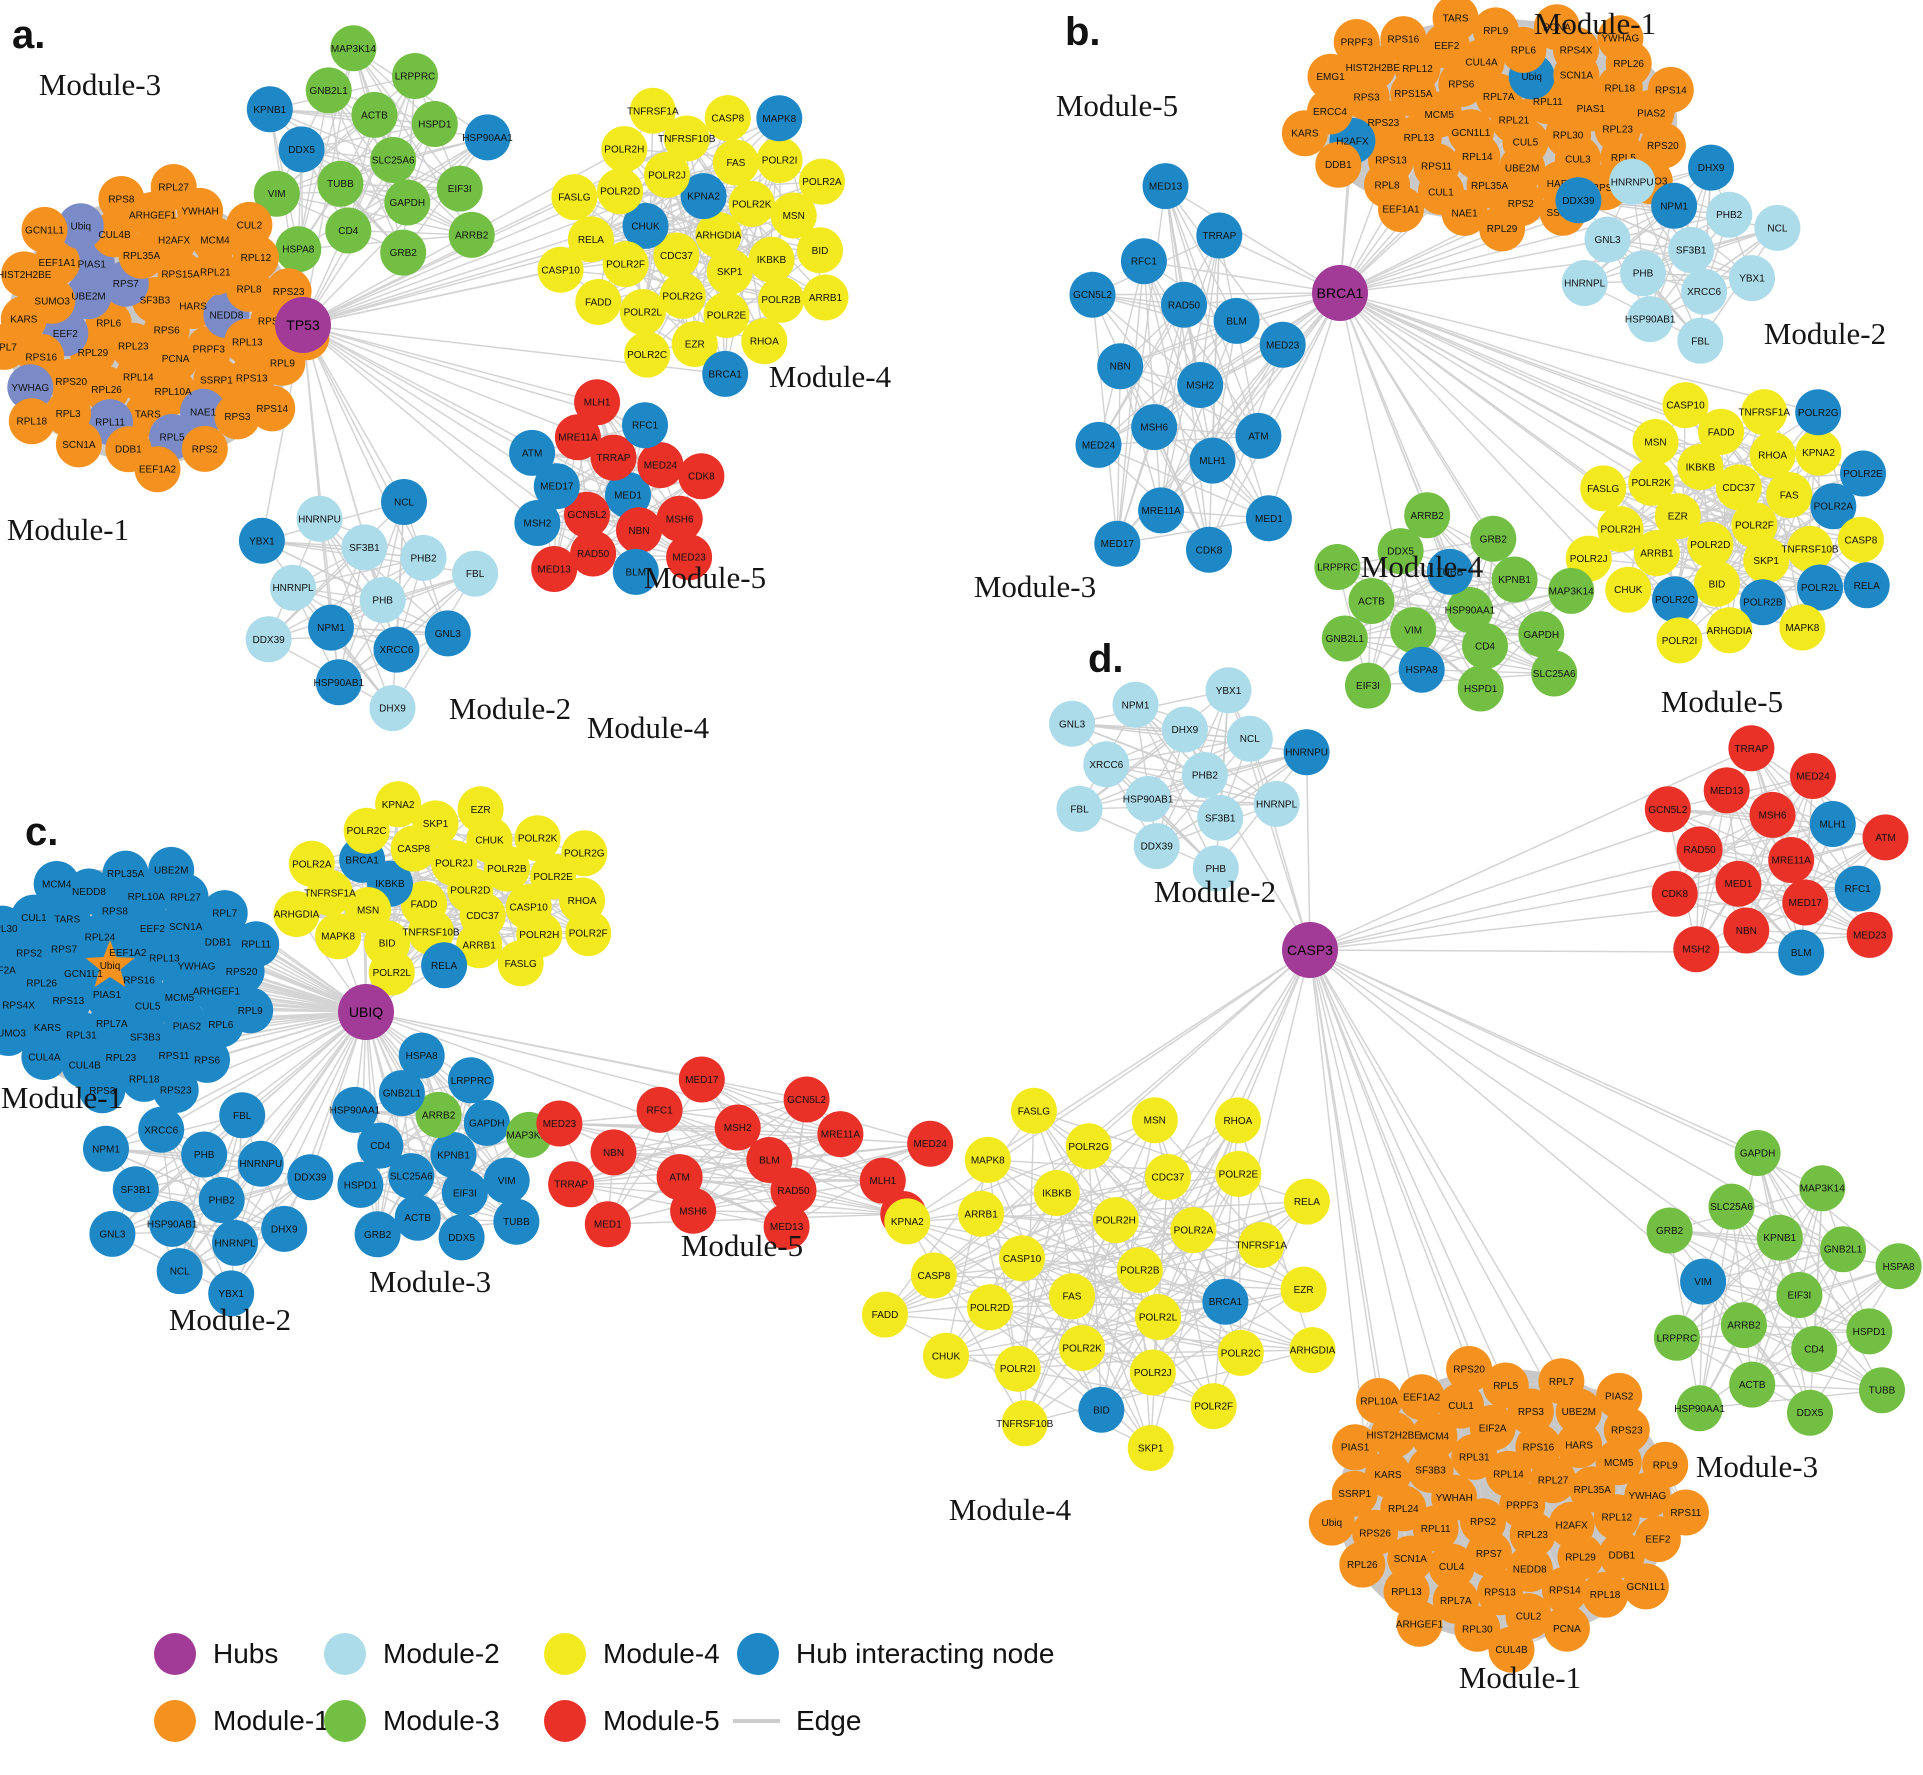  What do you see at coordinates (1651, 113) in the screenshot?
I see `node-label-PIAS2: PIAS2` at bounding box center [1651, 113].